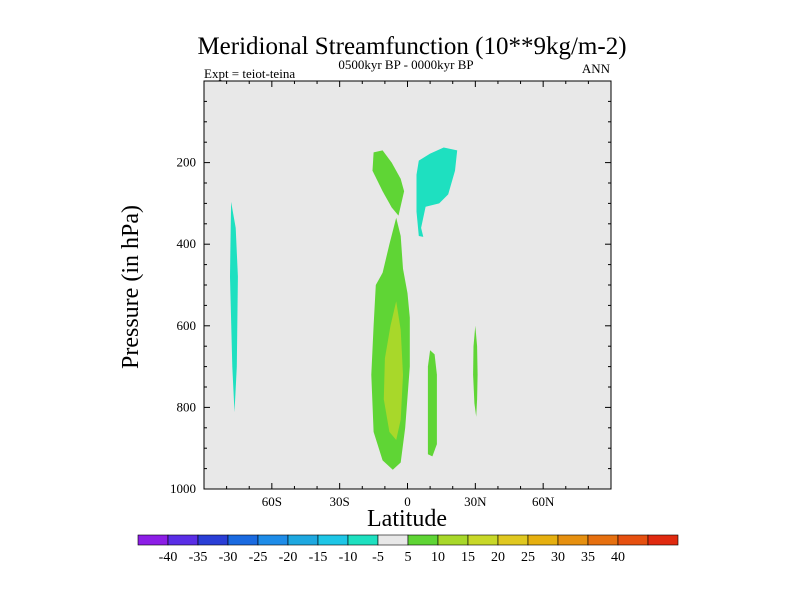 This screenshot has height=600, width=800. Describe the element at coordinates (272, 501) in the screenshot. I see `x-tick-label: 60S` at that location.